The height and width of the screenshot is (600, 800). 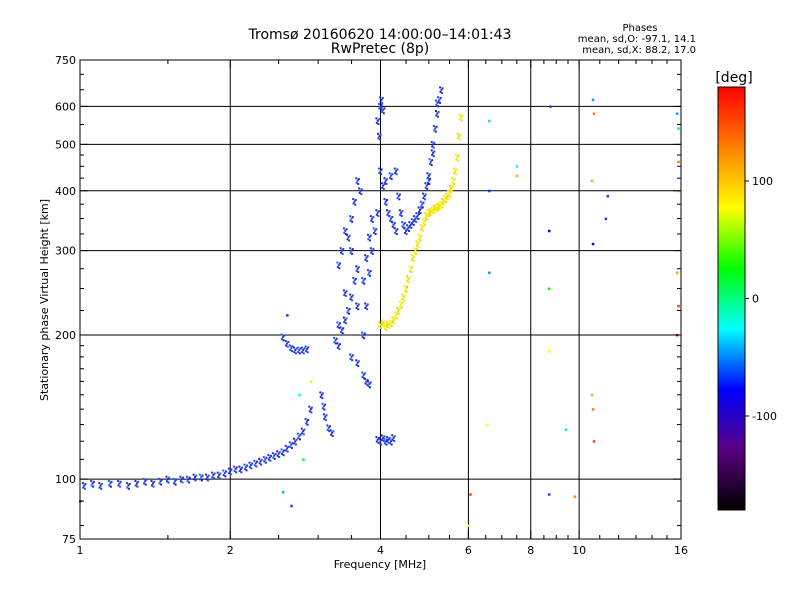 I want to click on x-tick-label: 4, so click(x=380, y=550).